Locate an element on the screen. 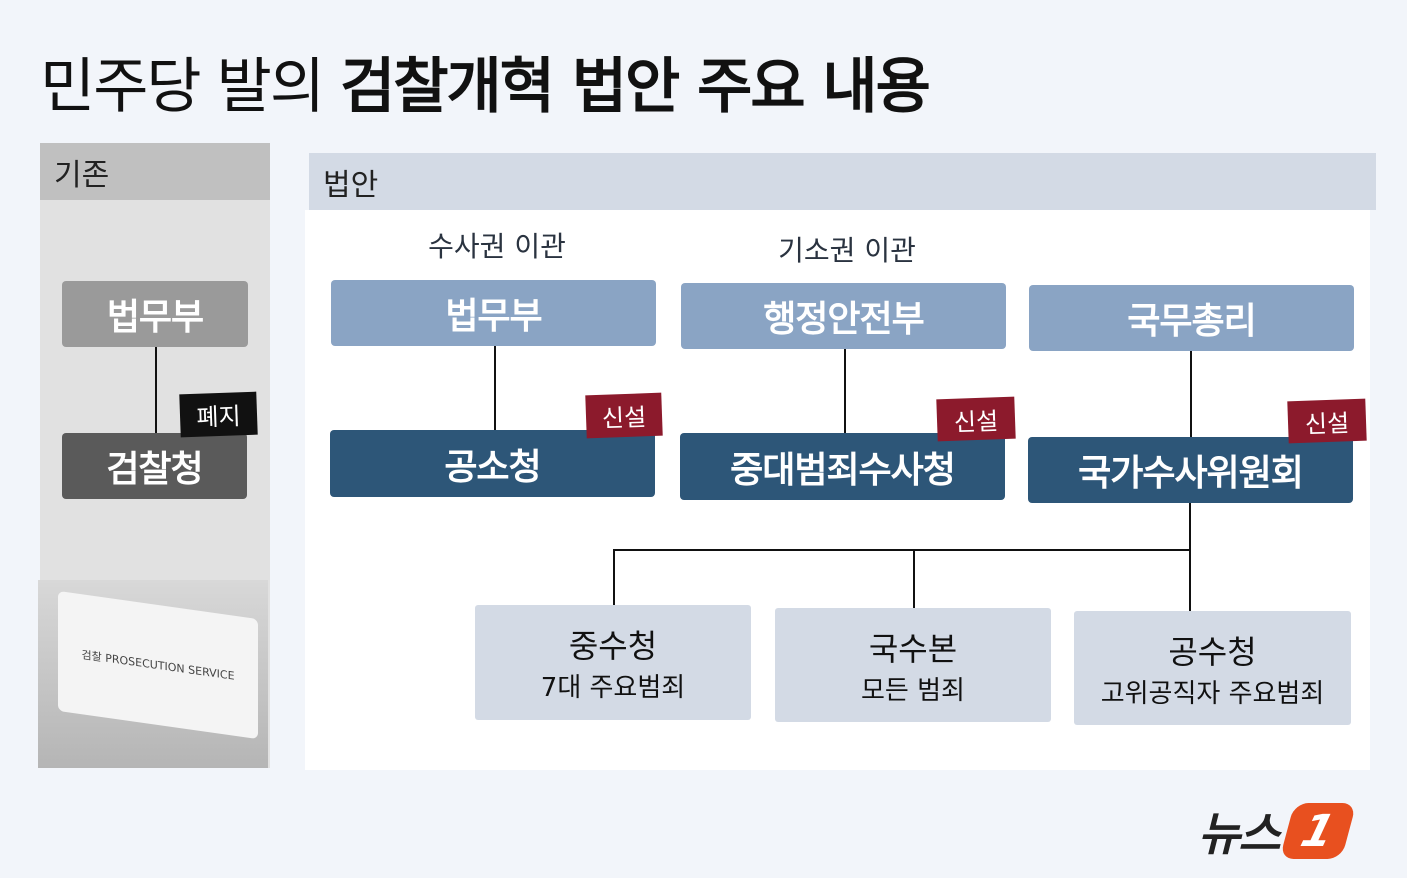 Image resolution: width=1407 pixels, height=878 pixels. old-prosecution: 검찰청 is located at coordinates (154, 466).